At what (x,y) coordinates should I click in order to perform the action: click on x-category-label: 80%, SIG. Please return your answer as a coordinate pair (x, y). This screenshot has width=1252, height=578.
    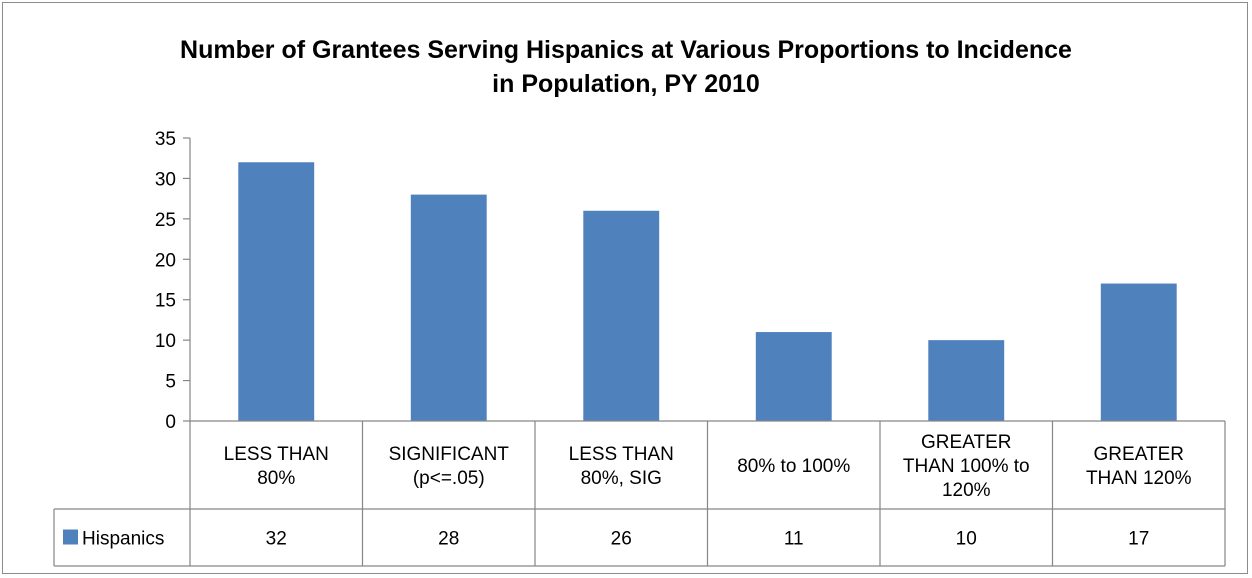
    Looking at the image, I should click on (621, 478).